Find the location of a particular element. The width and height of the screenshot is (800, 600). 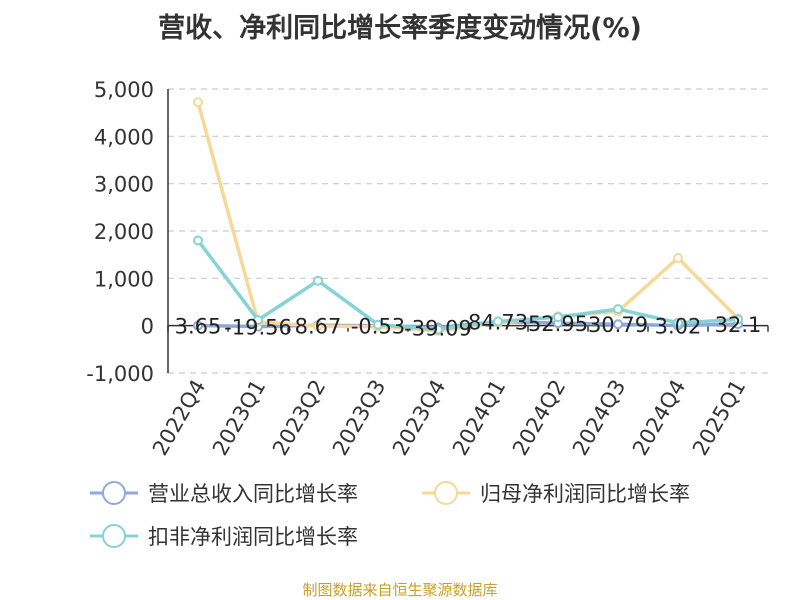

chart-title: 营收、净利同比增长率季度变动情况(%) is located at coordinates (400, 28).